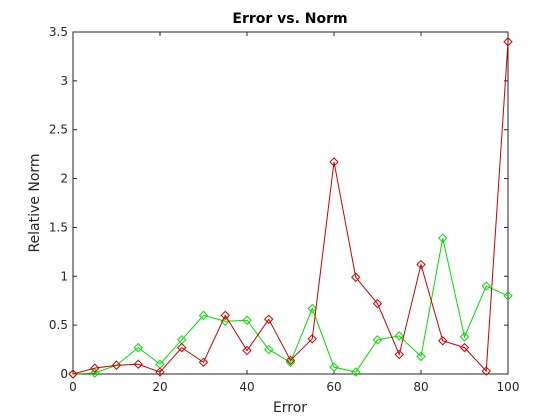 Image resolution: width=560 pixels, height=420 pixels. I want to click on x-tick-label: 20, so click(159, 387).